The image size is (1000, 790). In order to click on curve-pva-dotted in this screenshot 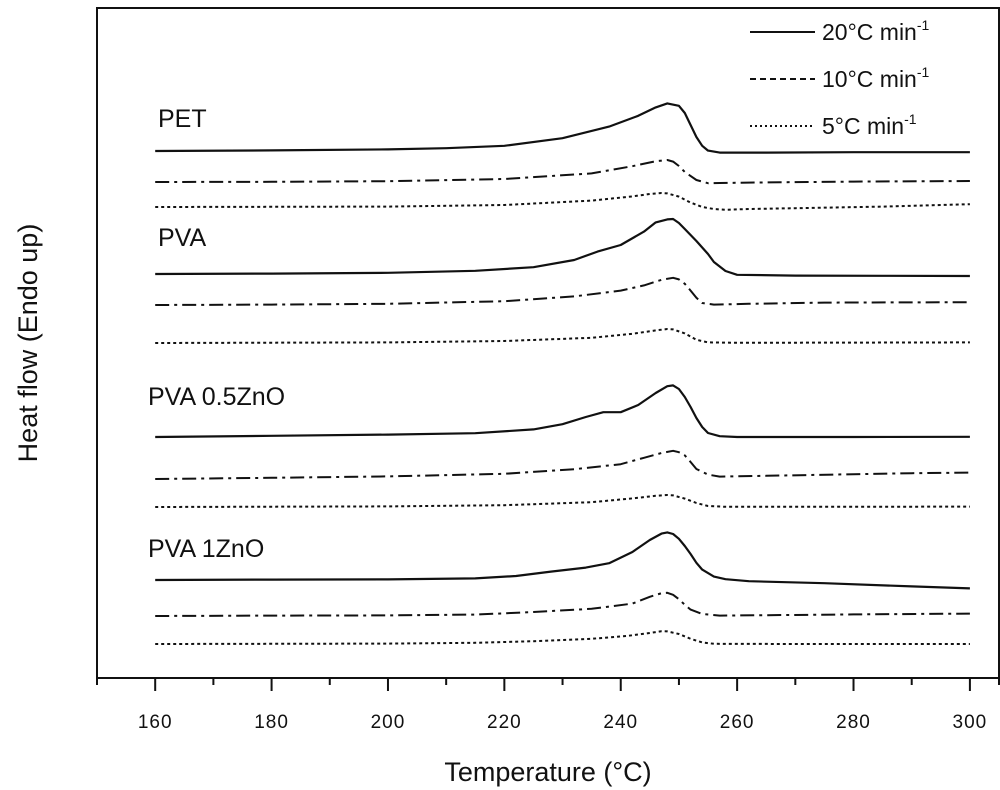, I will do `click(562, 336)`.